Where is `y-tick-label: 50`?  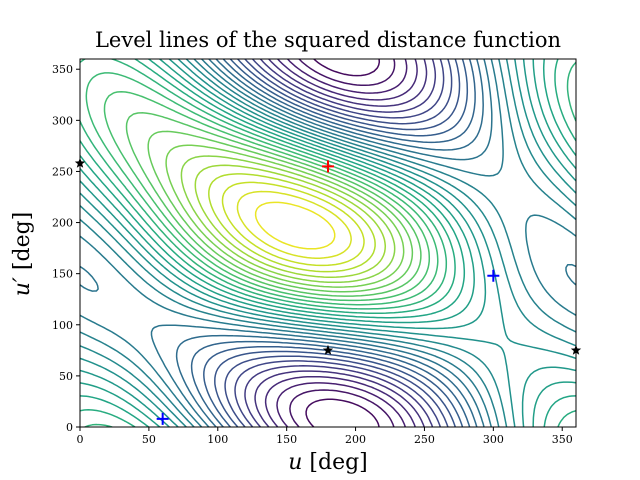
y-tick-label: 50 is located at coordinates (66, 376).